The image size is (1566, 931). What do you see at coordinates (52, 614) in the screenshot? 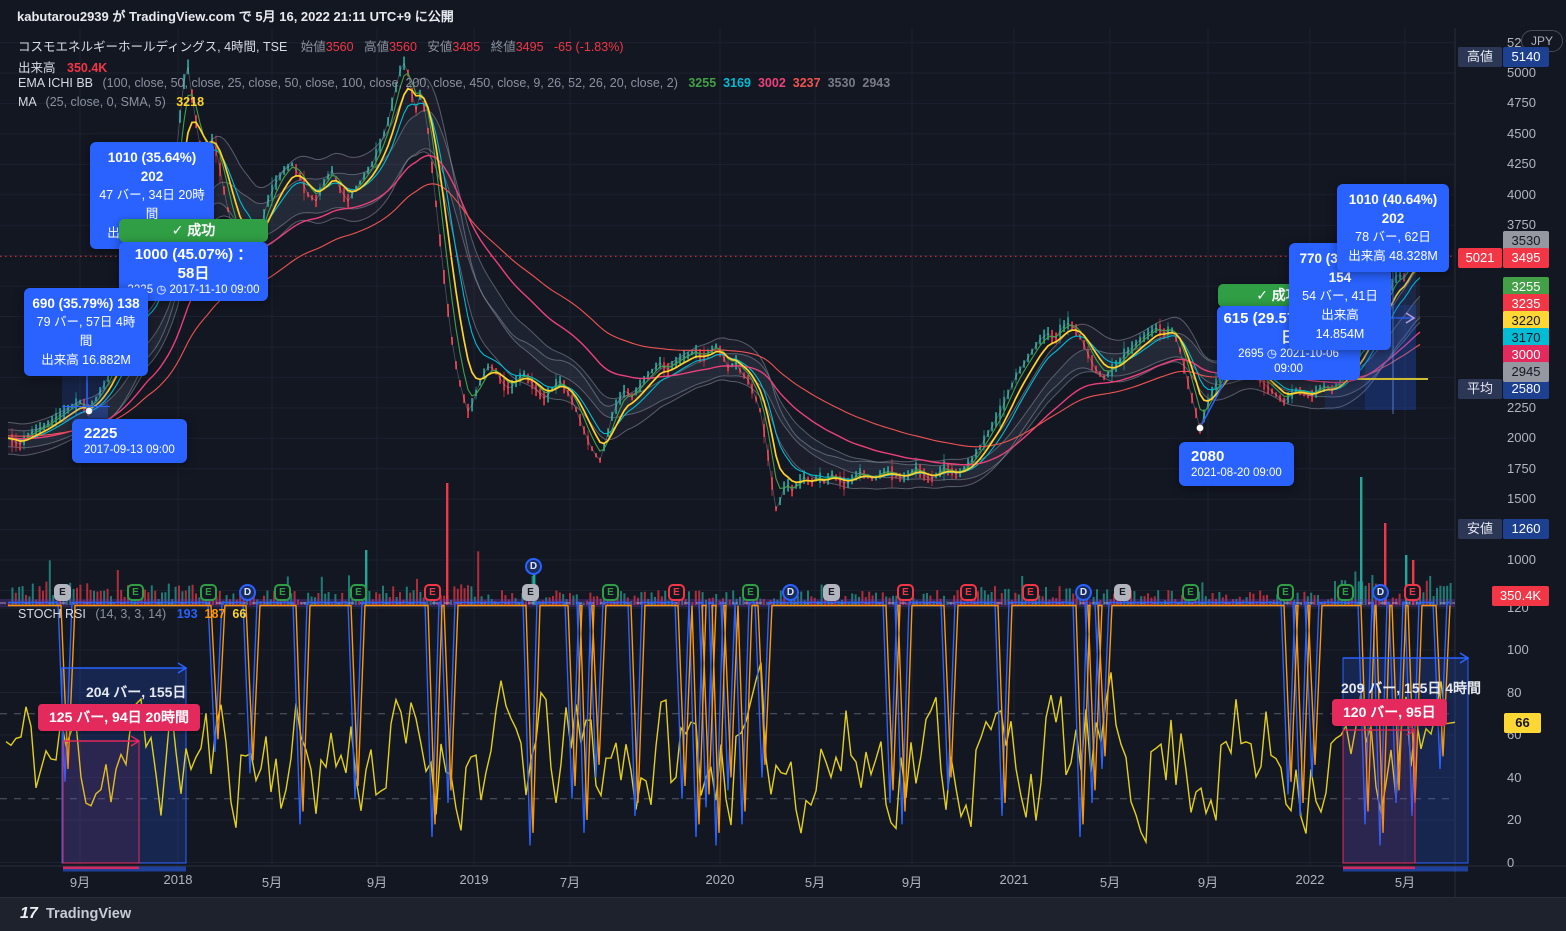
I see `stoch-name: STOCH RSI` at bounding box center [52, 614].